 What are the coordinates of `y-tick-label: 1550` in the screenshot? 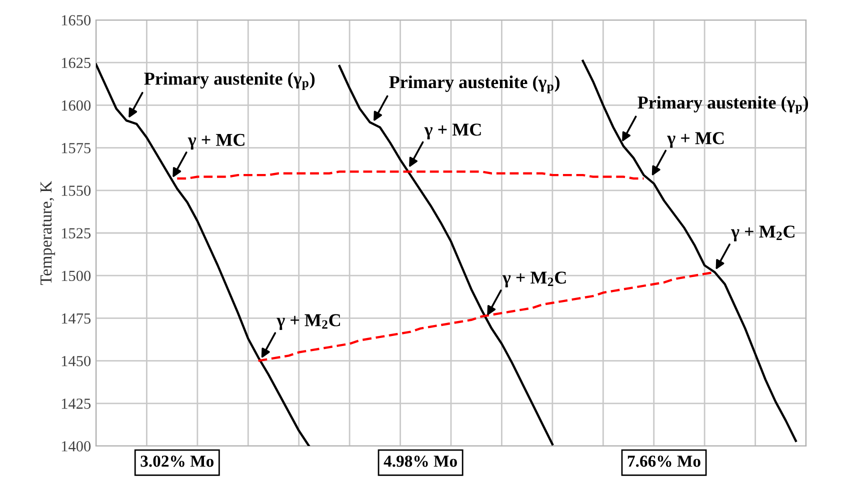 It's located at (76, 191).